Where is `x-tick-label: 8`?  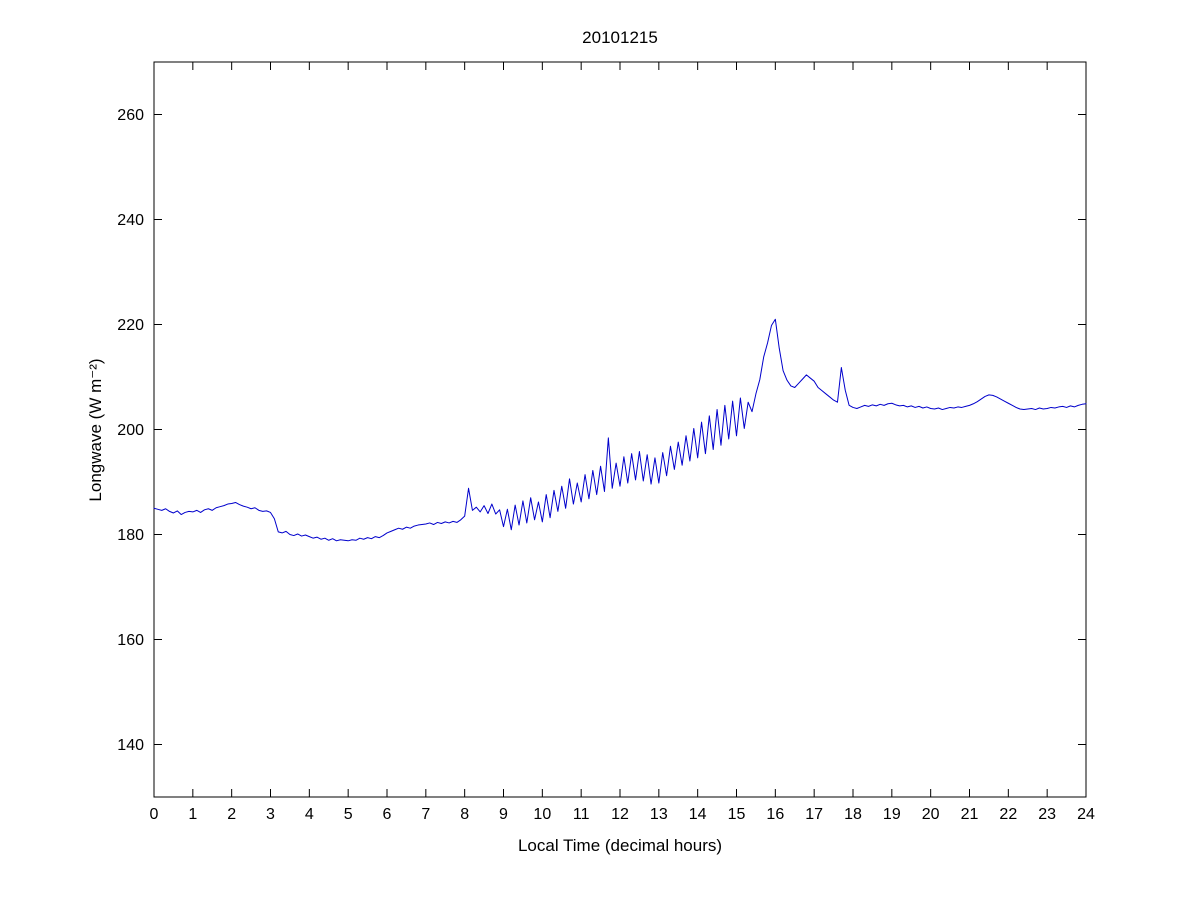
x-tick-label: 8 is located at coordinates (464, 814).